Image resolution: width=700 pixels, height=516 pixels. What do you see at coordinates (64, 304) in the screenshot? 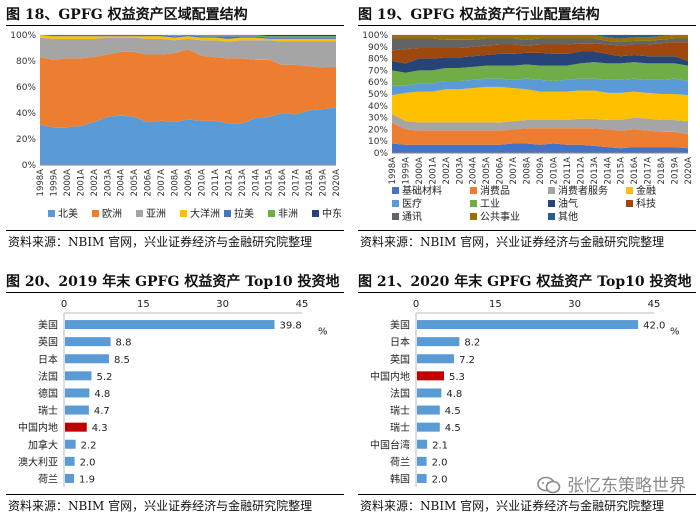
I see `x-tick-label: 0` at bounding box center [64, 304].